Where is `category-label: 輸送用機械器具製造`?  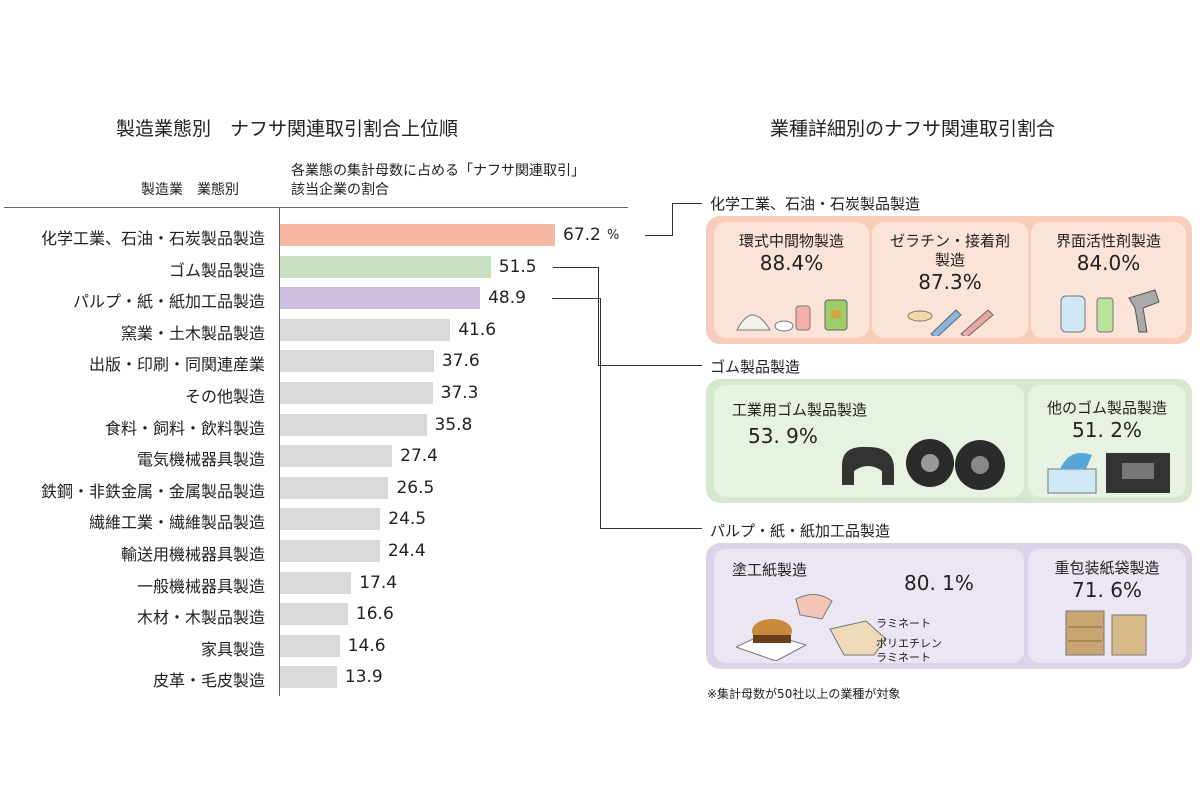 category-label: 輸送用機械器具製造 is located at coordinates (192, 554).